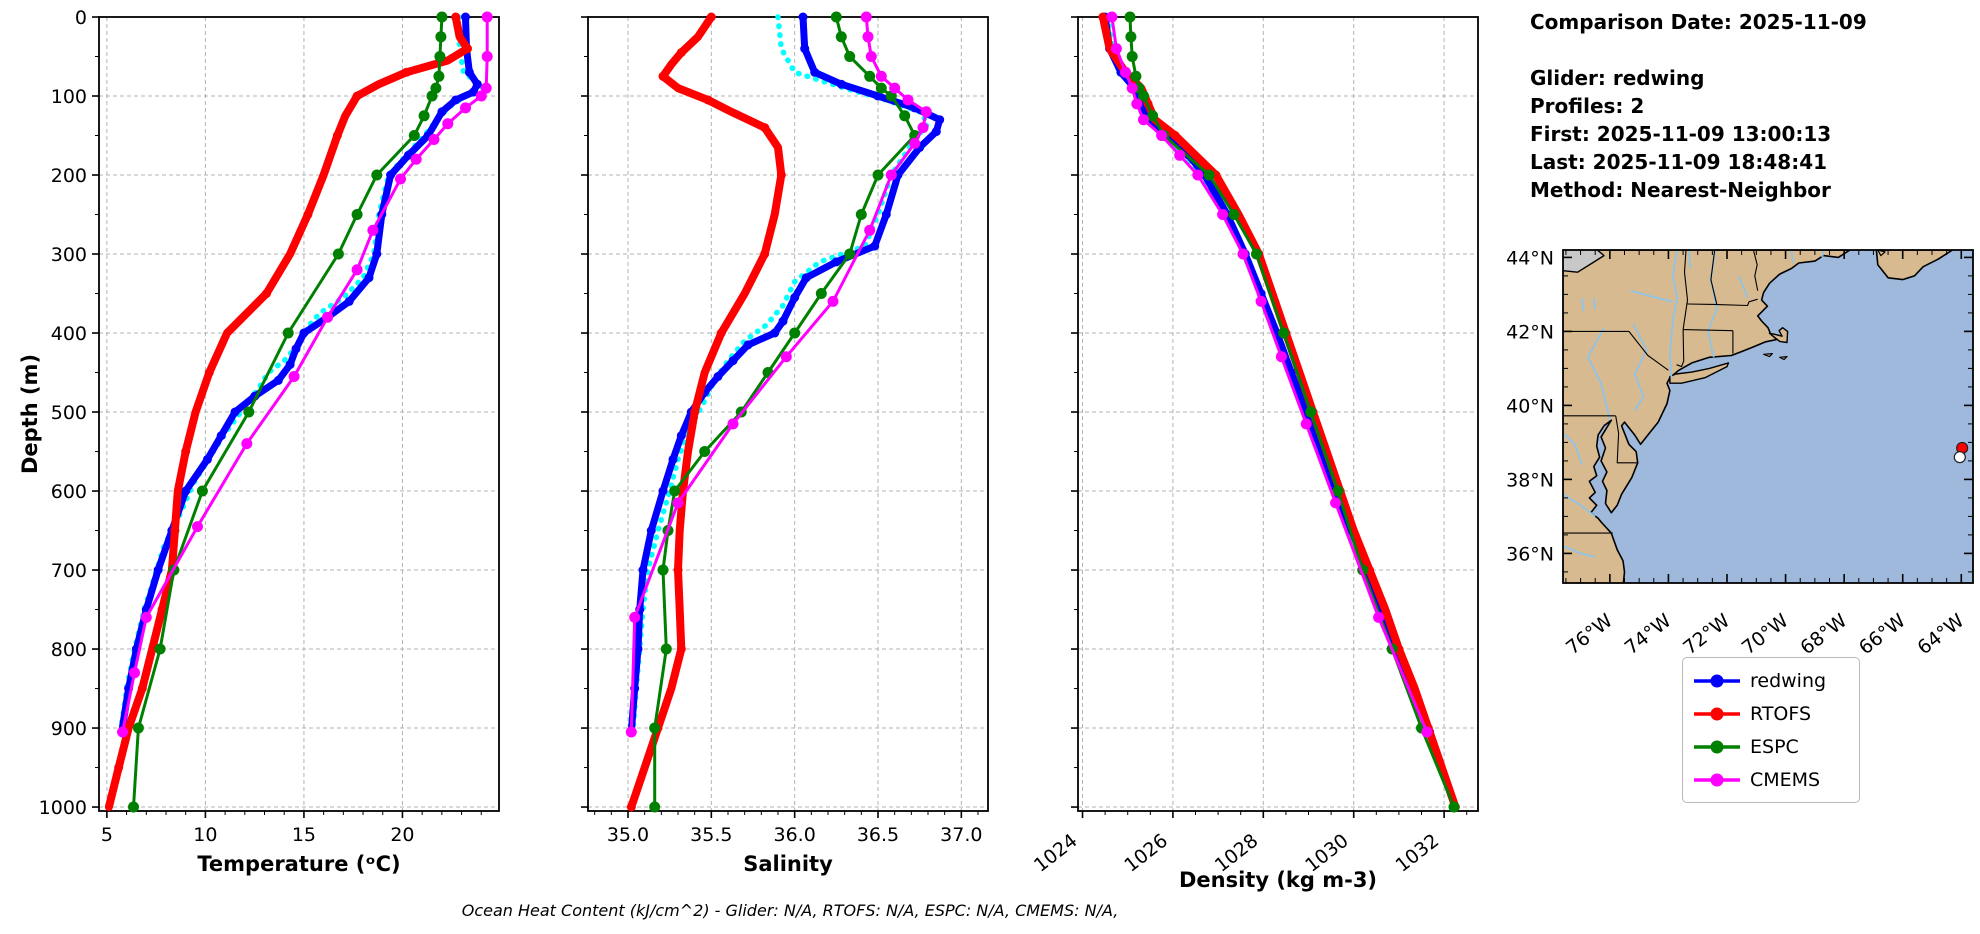  I want to click on legend-label: ESPC, so click(1774, 746).